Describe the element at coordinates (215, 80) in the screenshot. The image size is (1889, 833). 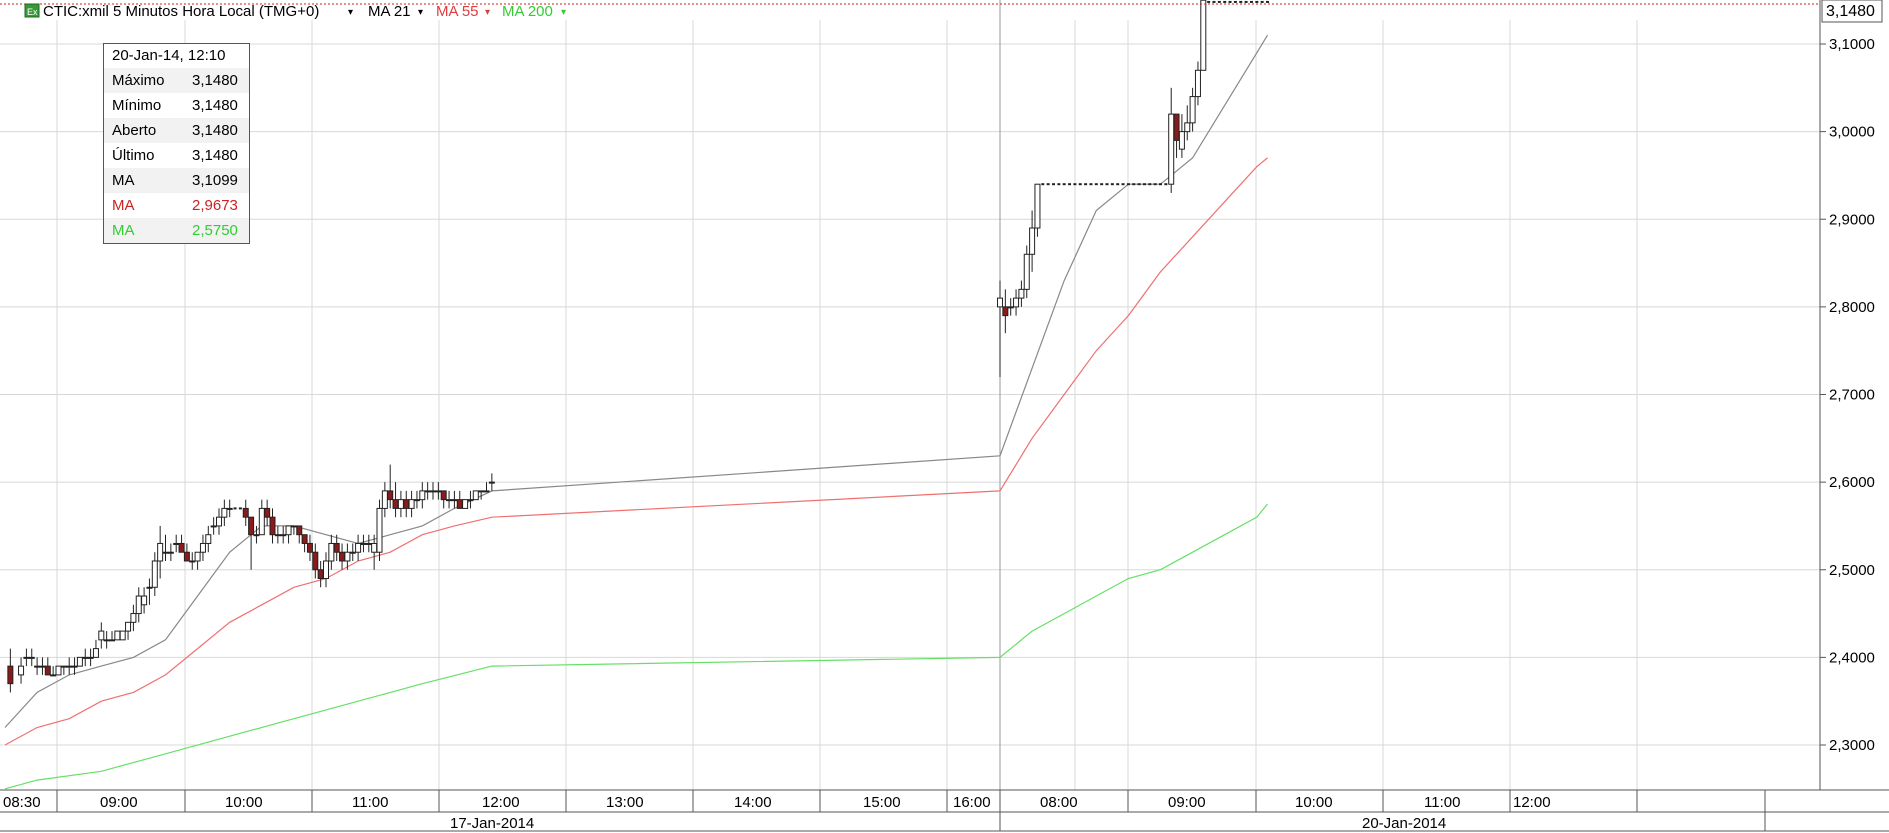
I see `info-row-value: 3,1480` at that location.